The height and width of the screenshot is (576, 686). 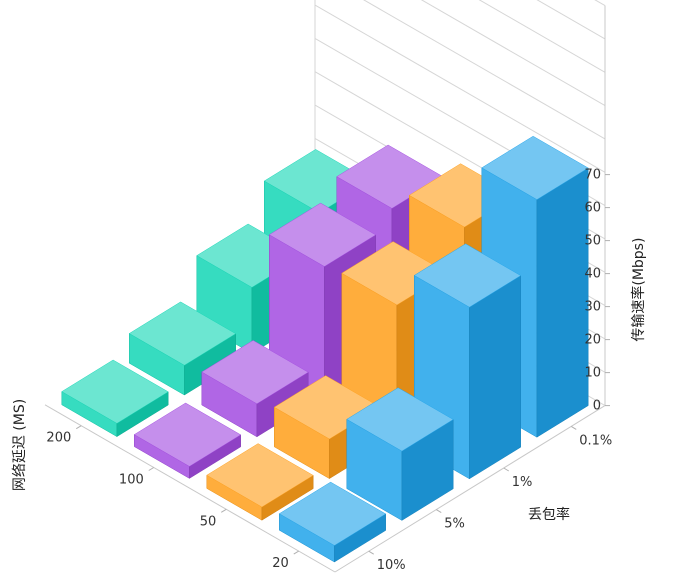 I want to click on y-tick-label: 10%, so click(x=391, y=565).